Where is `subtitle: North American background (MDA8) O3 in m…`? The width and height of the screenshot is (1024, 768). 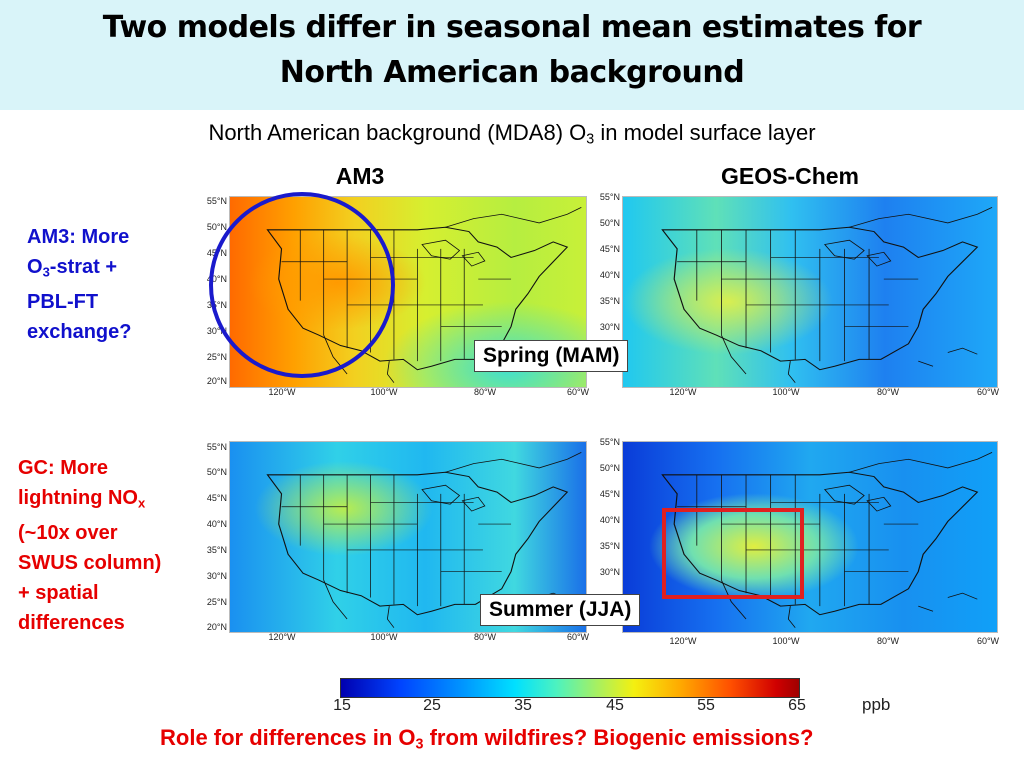 subtitle: North American background (MDA8) O3 in m… is located at coordinates (512, 134).